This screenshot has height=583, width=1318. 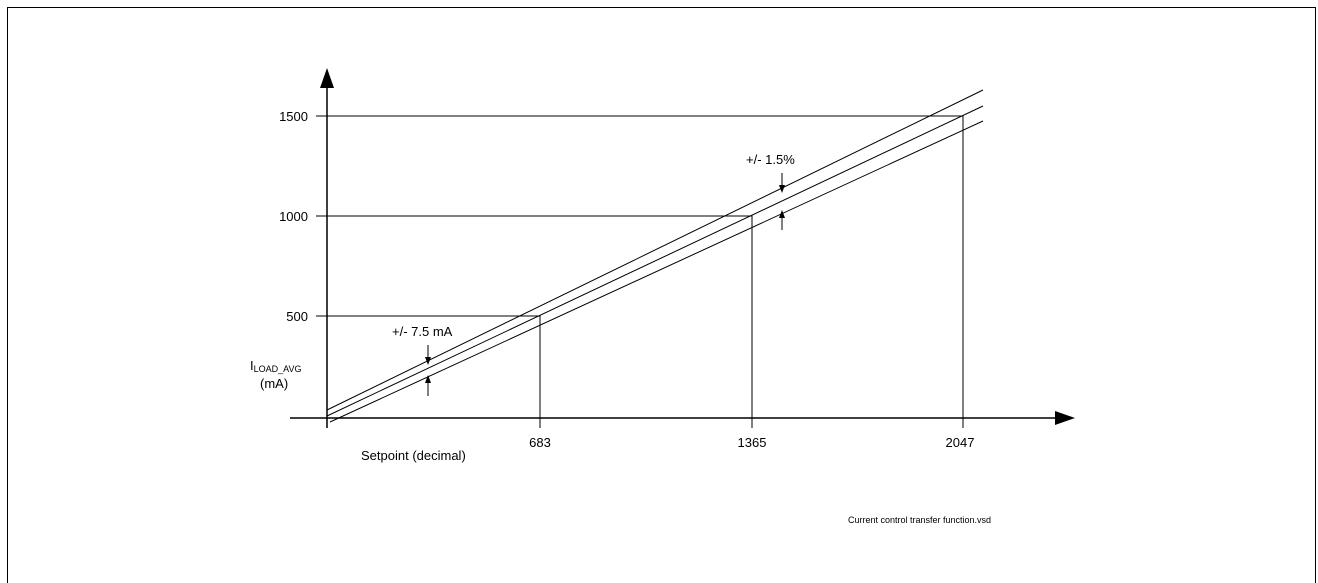 What do you see at coordinates (422, 331) in the screenshot?
I see `tolerance-label-ma: +/- 7.5 mA` at bounding box center [422, 331].